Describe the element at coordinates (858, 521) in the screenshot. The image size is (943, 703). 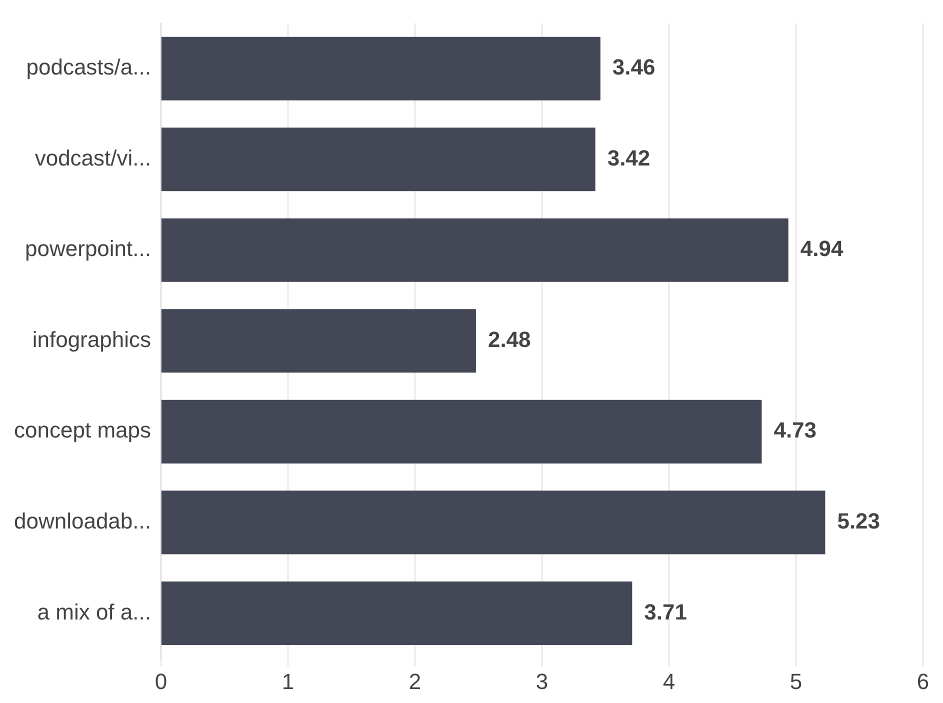
I see `data-label: 5.23` at that location.